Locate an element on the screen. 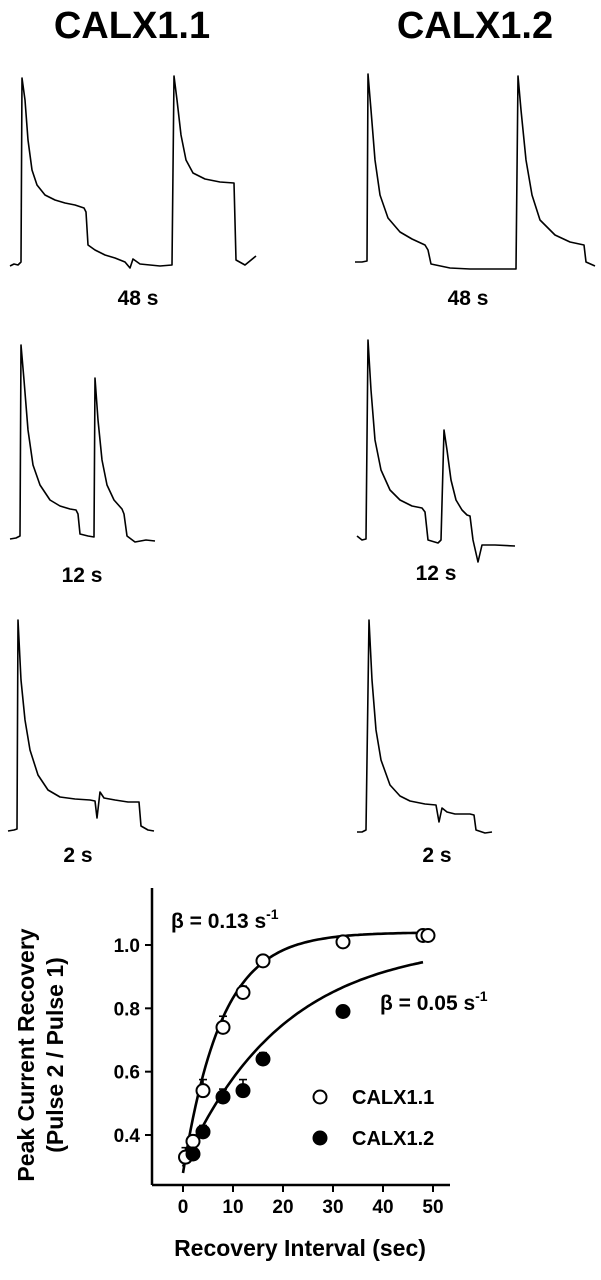 Image resolution: width=601 pixels, height=1280 pixels. rate-label-calx1-1: β = 0.13 s-1 is located at coordinates (225, 919).